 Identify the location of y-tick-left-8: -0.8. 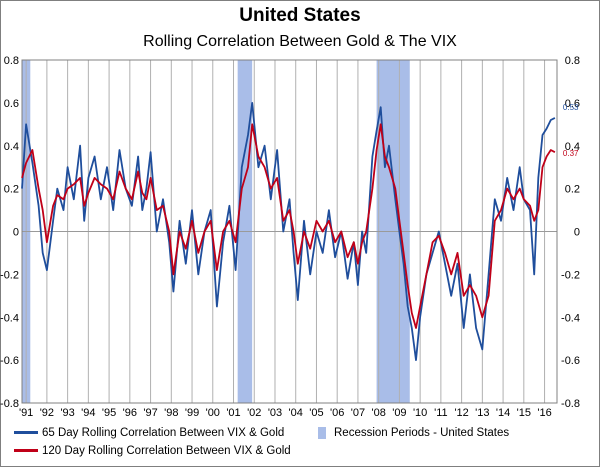
(9, 404).